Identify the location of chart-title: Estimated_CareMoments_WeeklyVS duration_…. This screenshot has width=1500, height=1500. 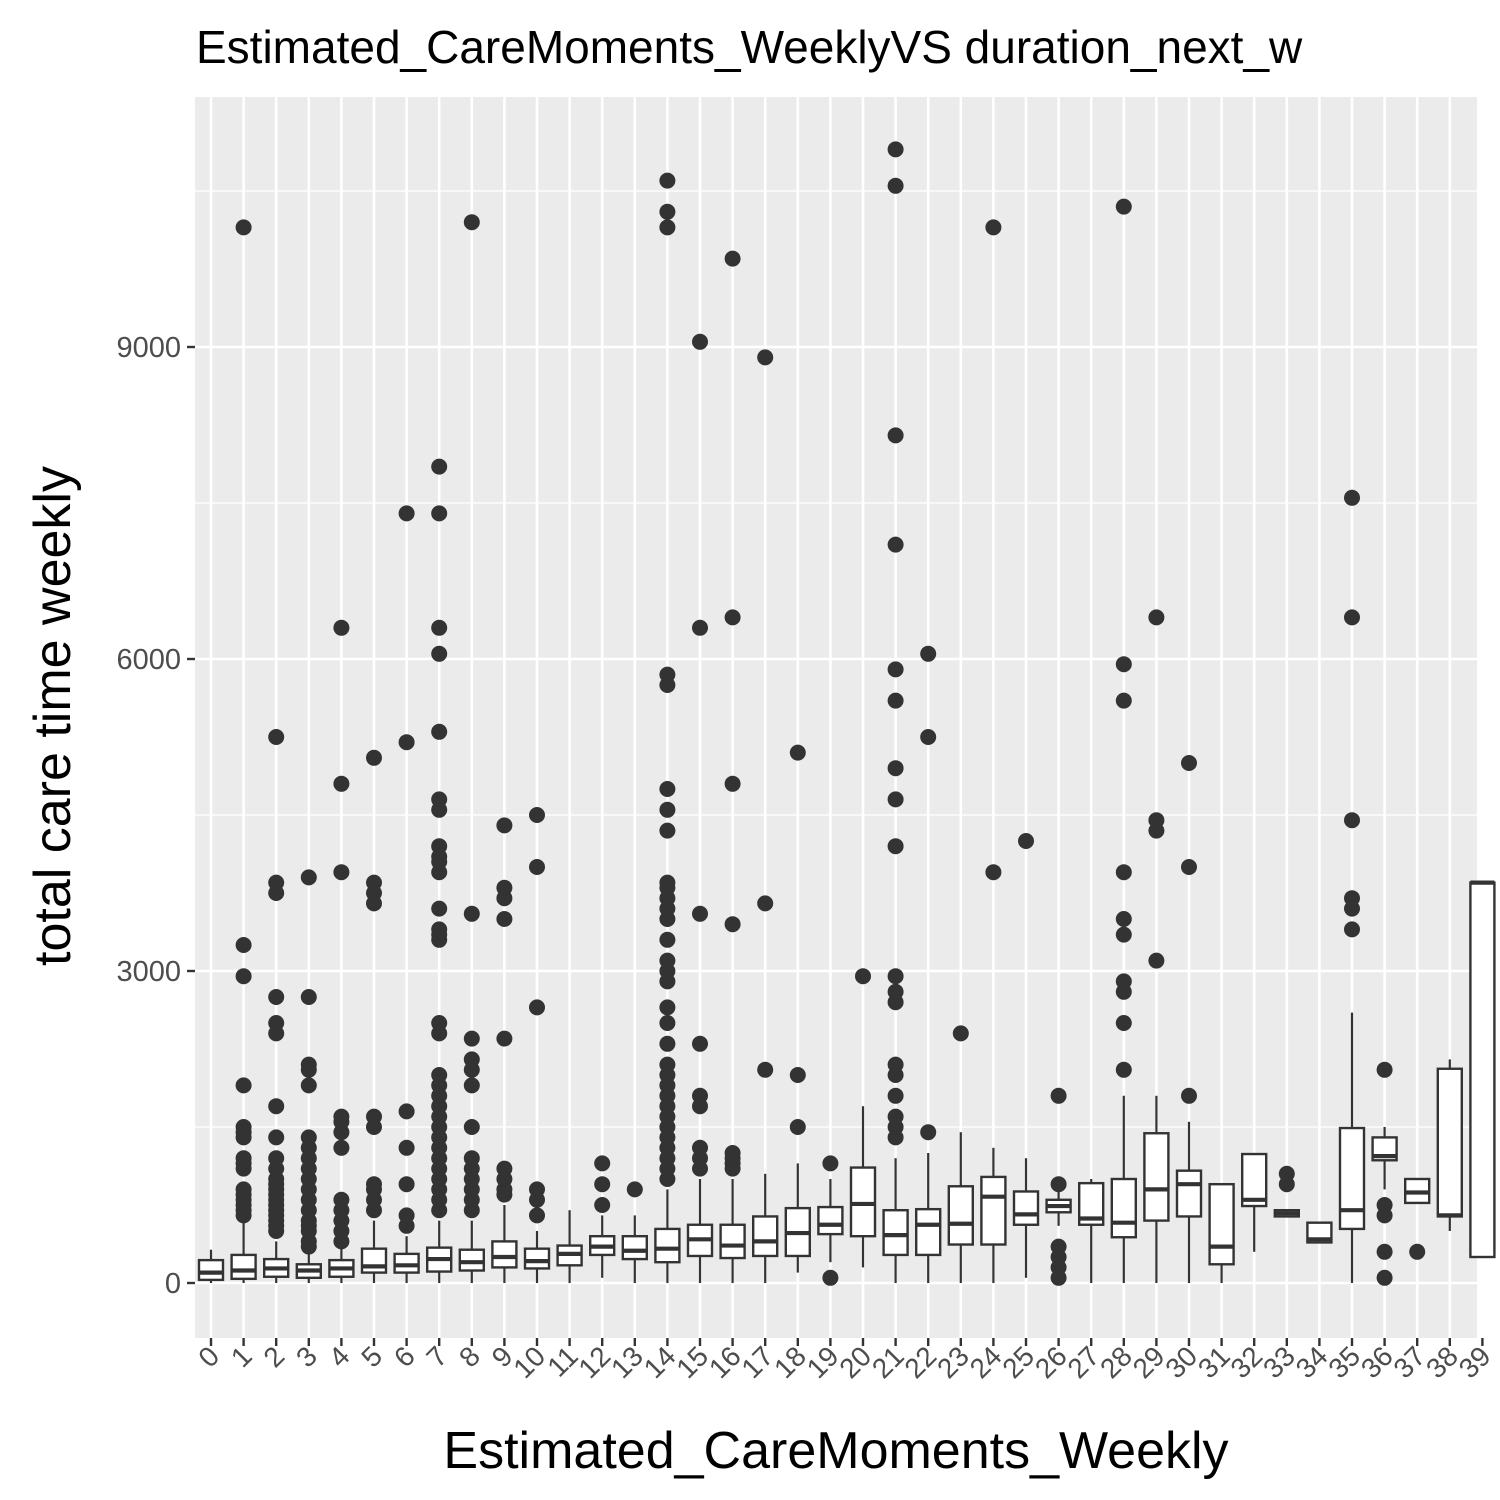
(749, 47).